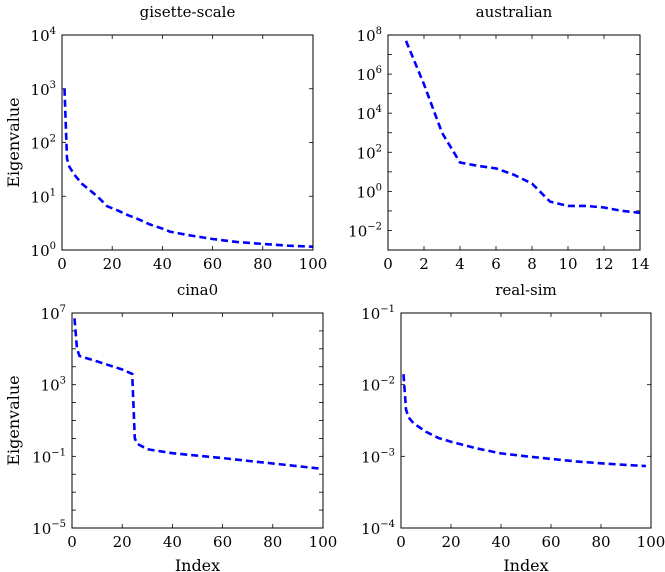 This screenshot has height=572, width=665. What do you see at coordinates (387, 524) in the screenshot?
I see `y-tick-exponent: −4` at bounding box center [387, 524].